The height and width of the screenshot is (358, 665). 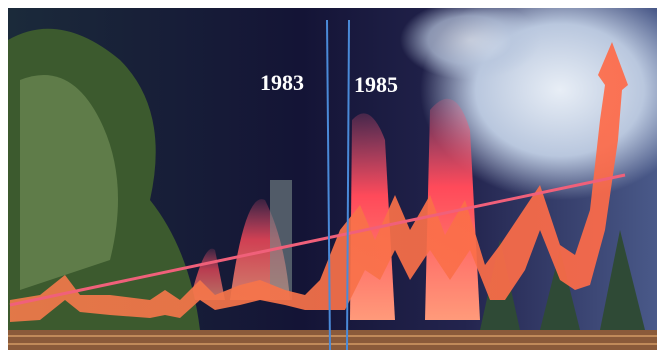 I want to click on smoke, so click(x=470, y=40).